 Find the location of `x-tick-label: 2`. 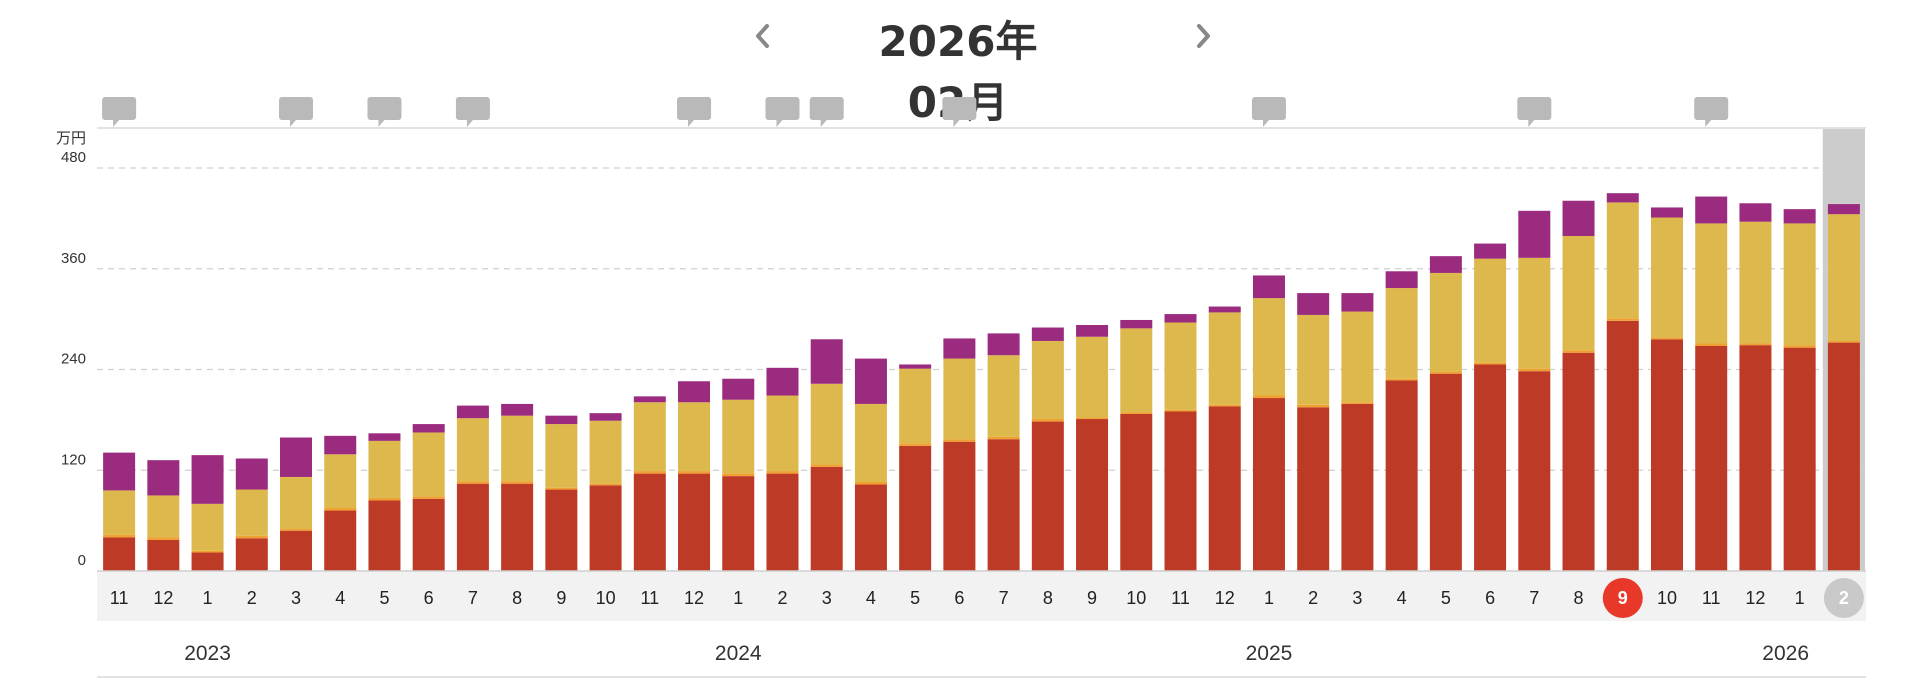

x-tick-label: 2 is located at coordinates (252, 598).